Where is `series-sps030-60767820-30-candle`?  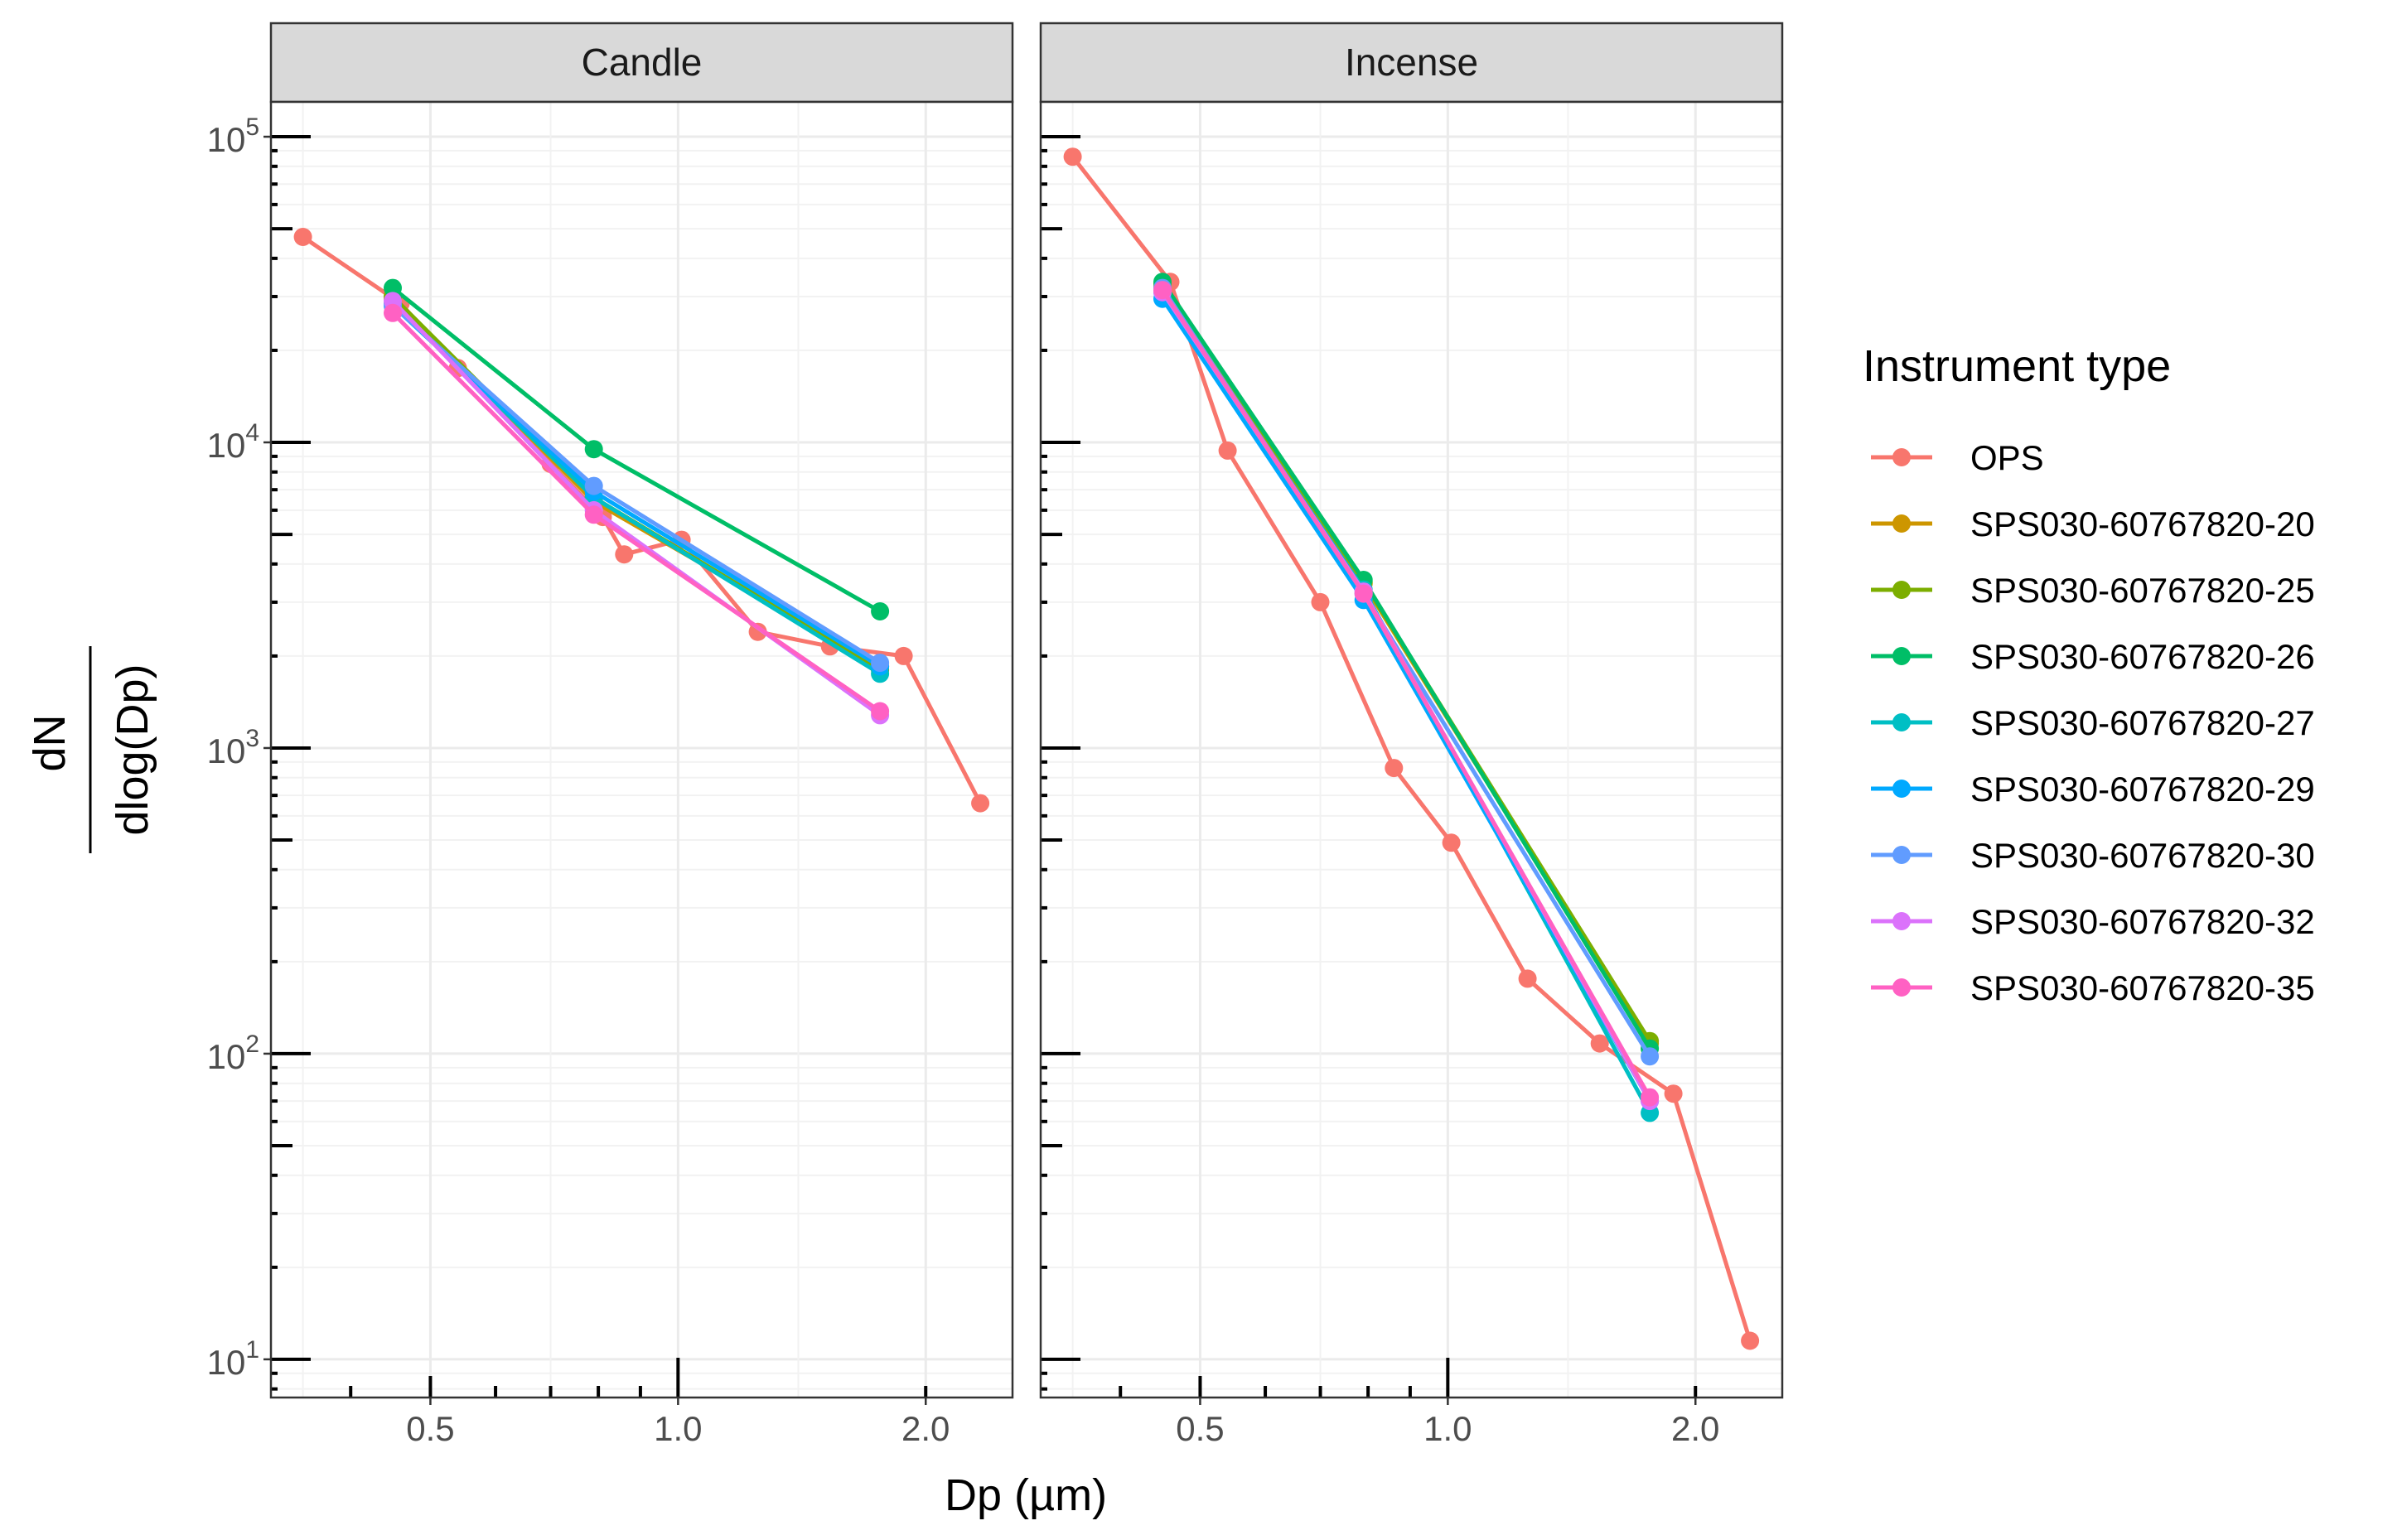
series-sps030-60767820-30-candle is located at coordinates (637, 485).